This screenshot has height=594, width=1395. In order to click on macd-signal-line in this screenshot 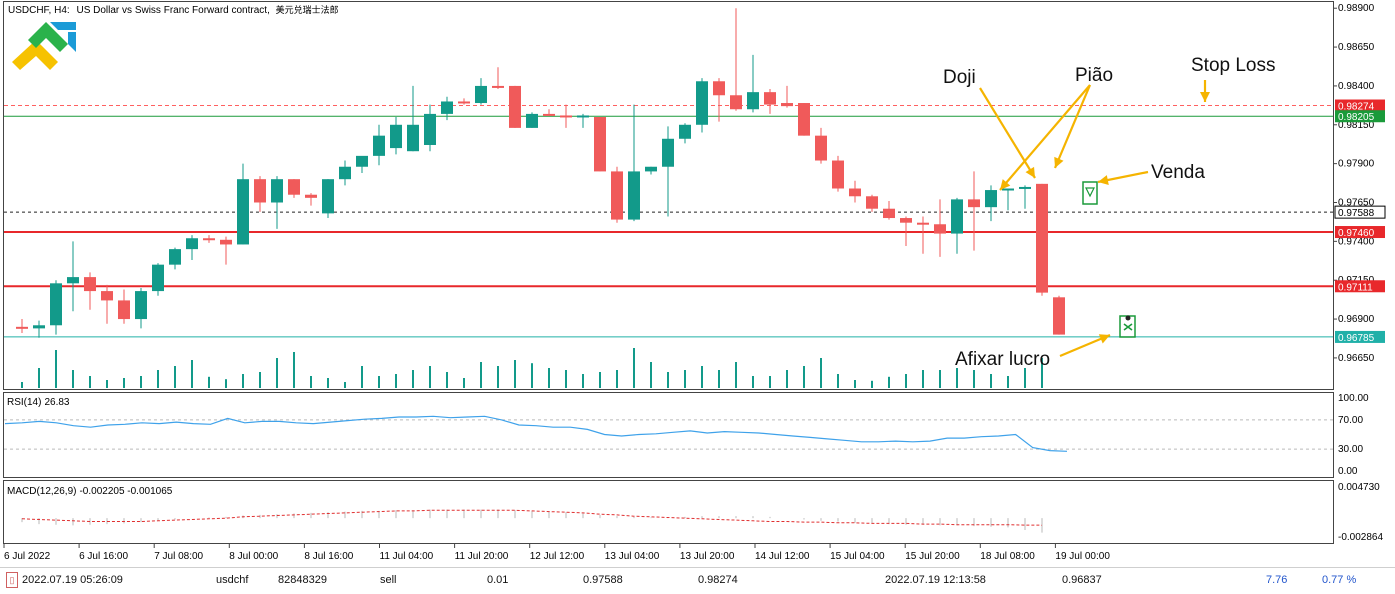, I will do `click(532, 517)`.